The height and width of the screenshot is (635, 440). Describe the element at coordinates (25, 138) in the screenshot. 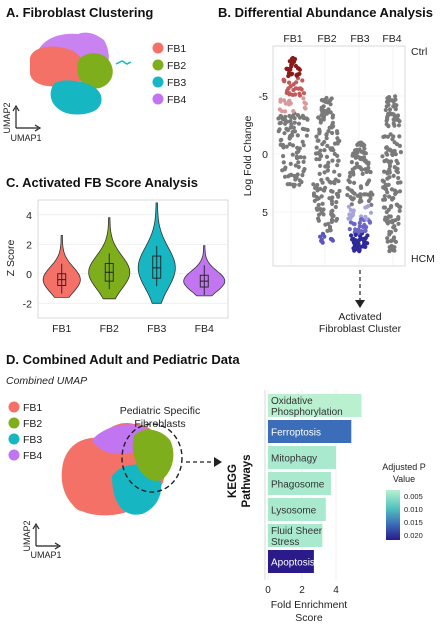

I see `umap-a-xlabel: UMAP1` at that location.